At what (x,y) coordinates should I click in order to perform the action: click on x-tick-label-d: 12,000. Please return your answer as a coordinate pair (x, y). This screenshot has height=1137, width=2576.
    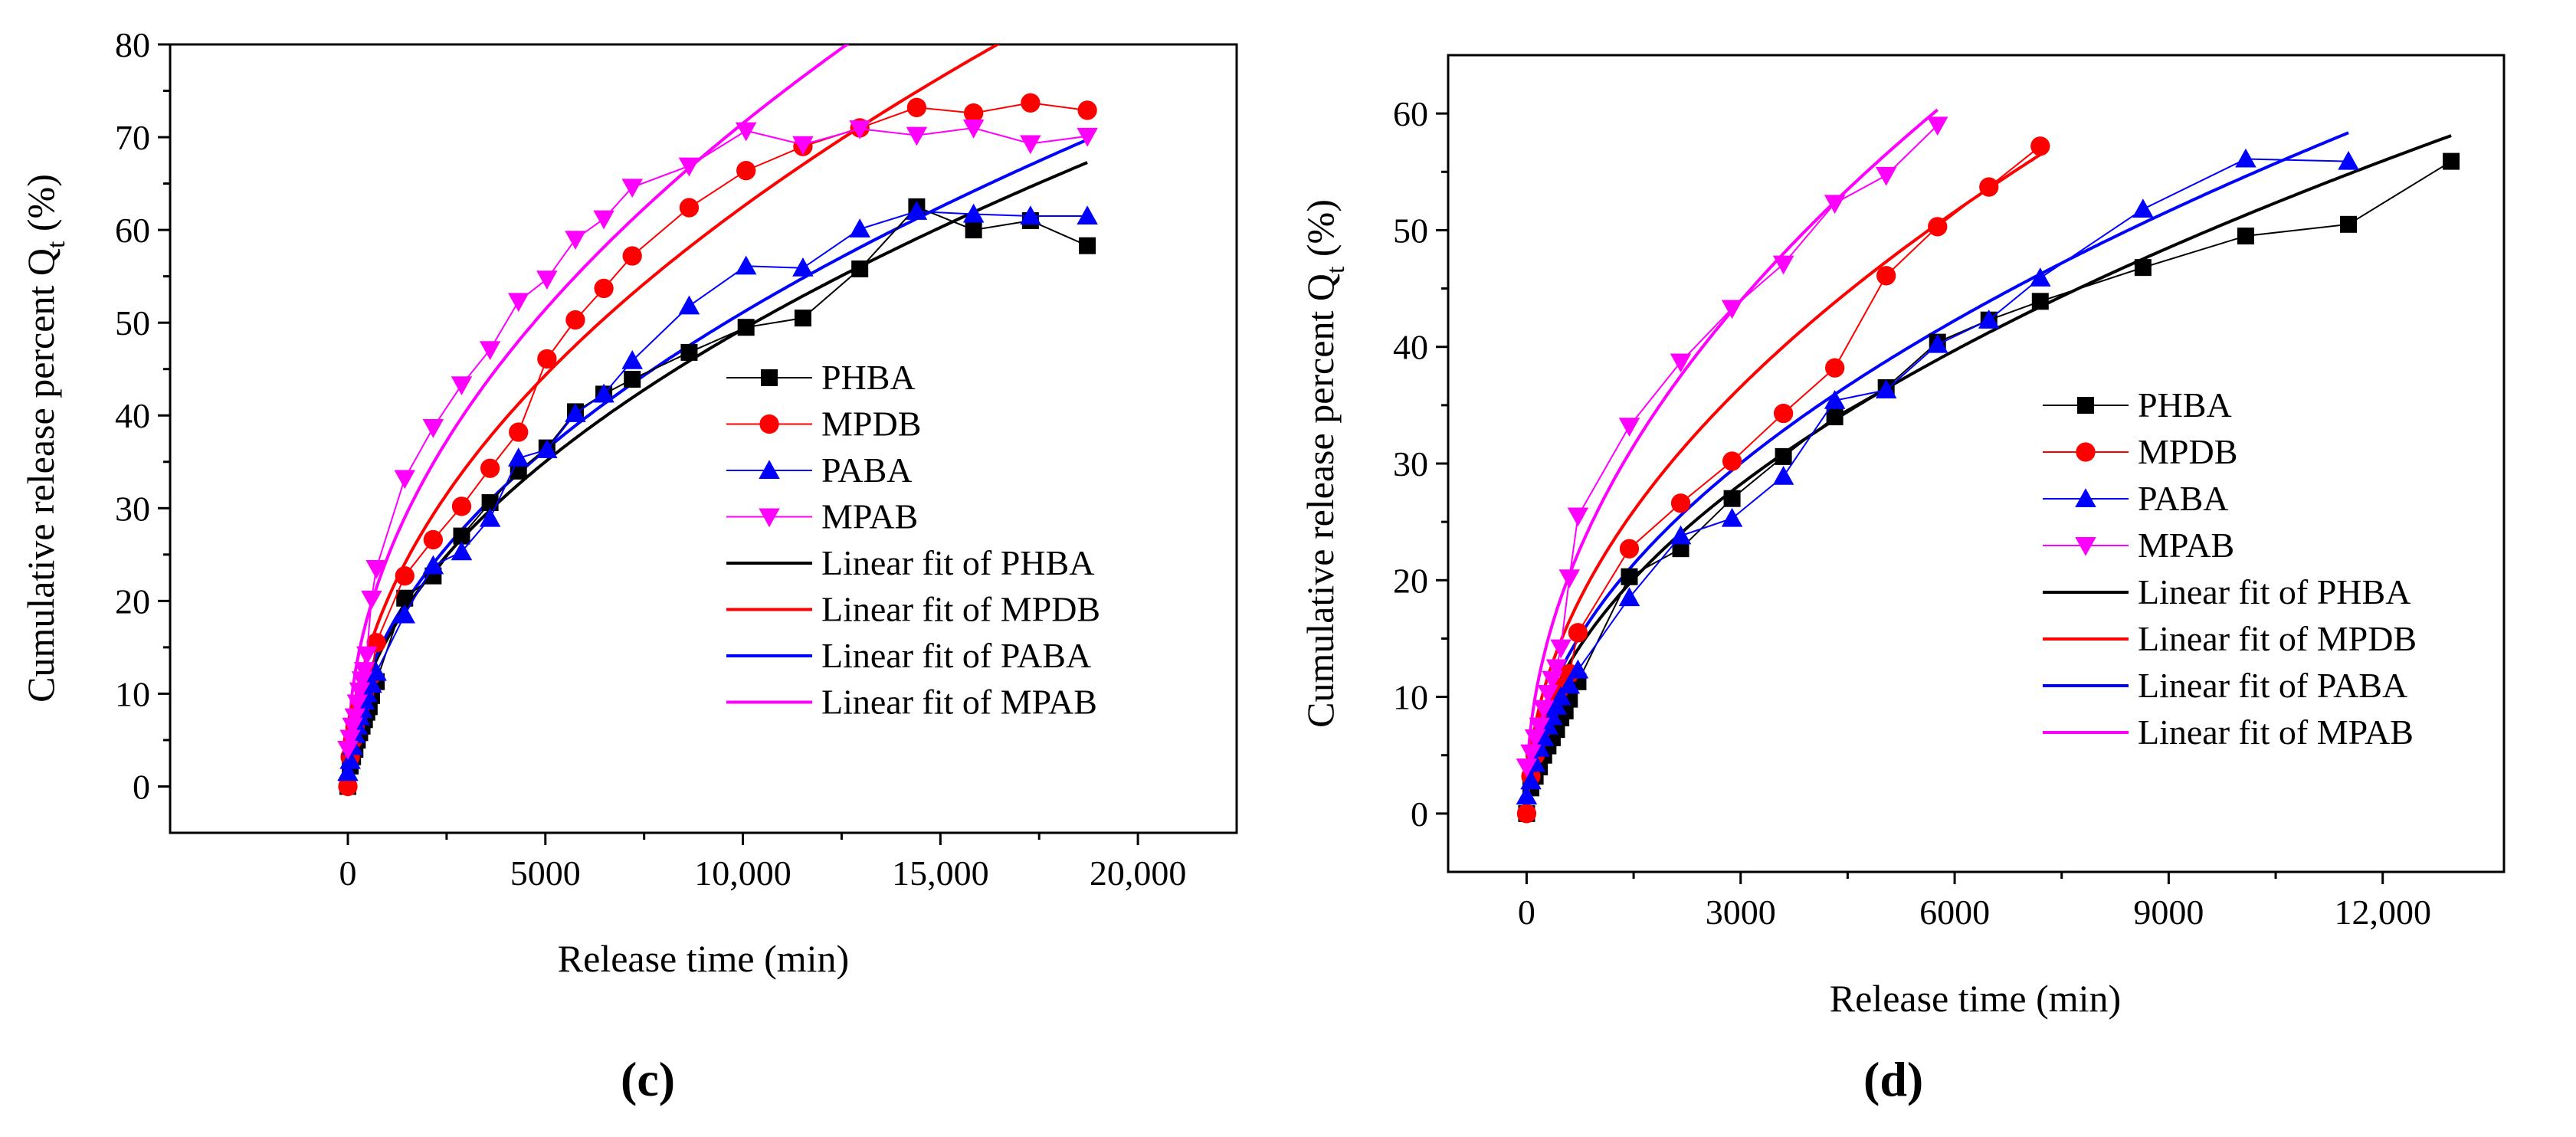
    Looking at the image, I should click on (2382, 912).